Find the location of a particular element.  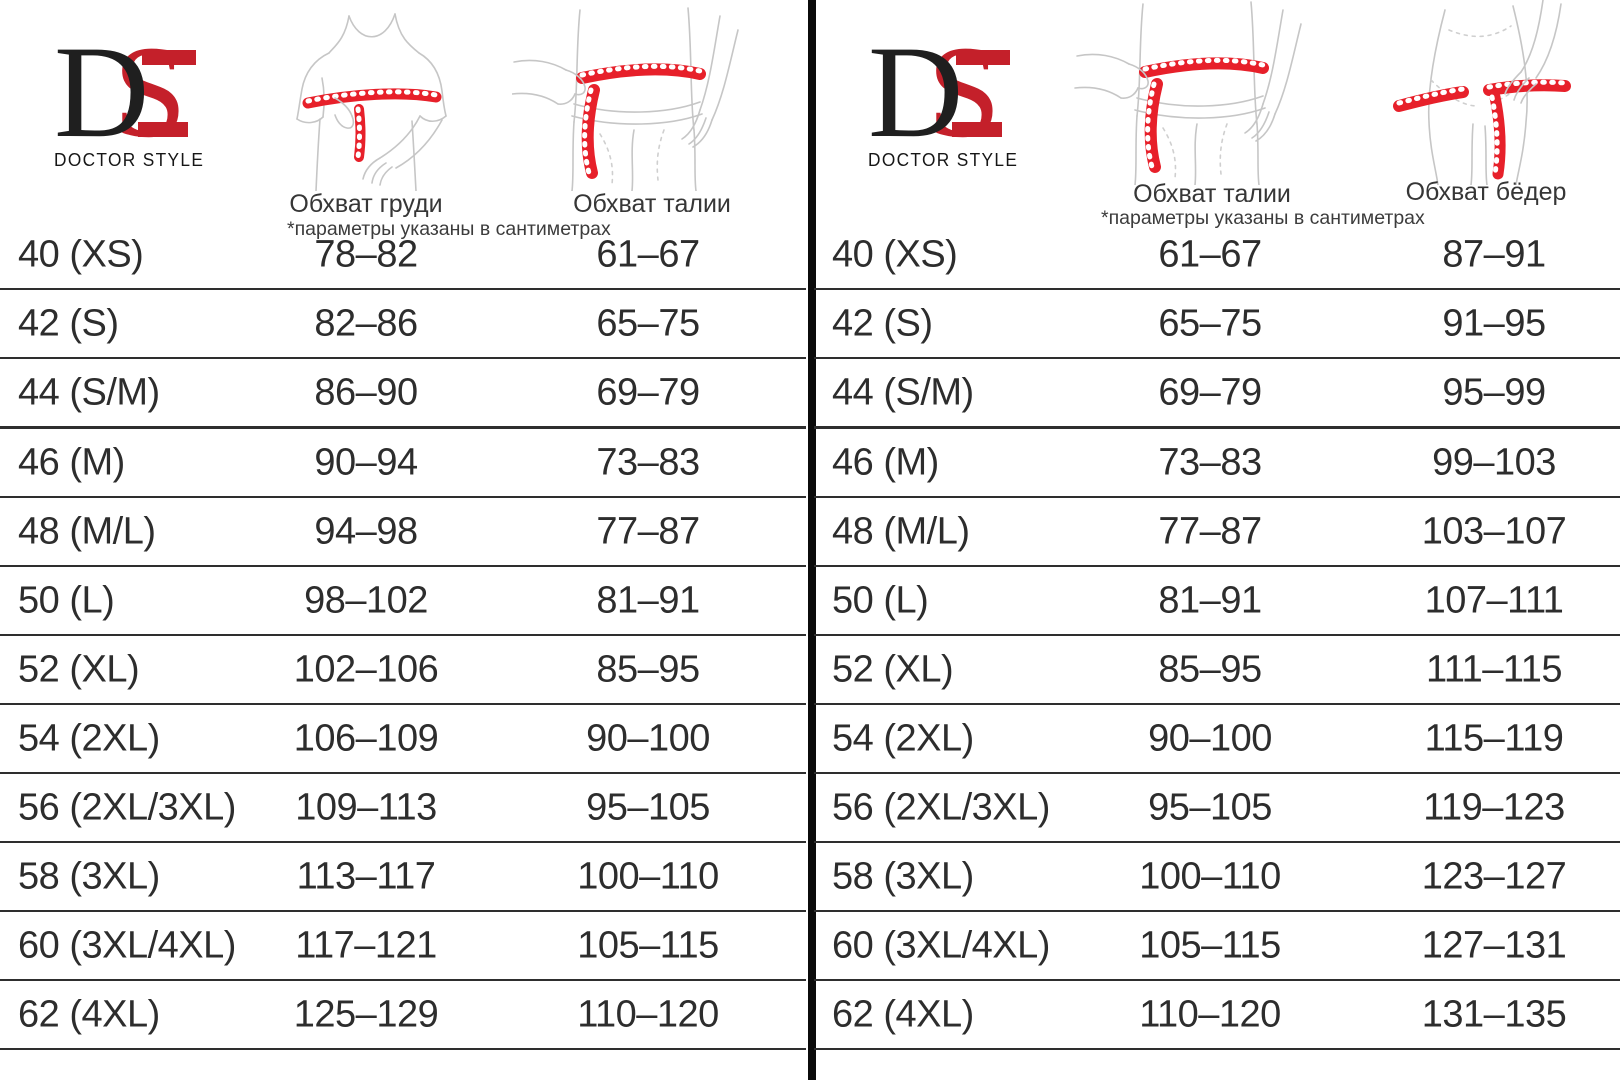

measurement-value: 81–91 is located at coordinates (1210, 600).